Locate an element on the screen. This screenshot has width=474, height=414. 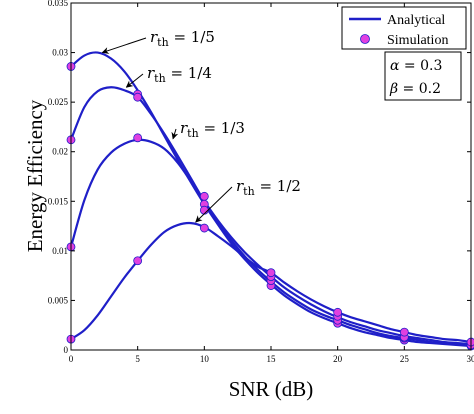
annotation-label: rth = 1/2 is located at coordinates (268, 187).